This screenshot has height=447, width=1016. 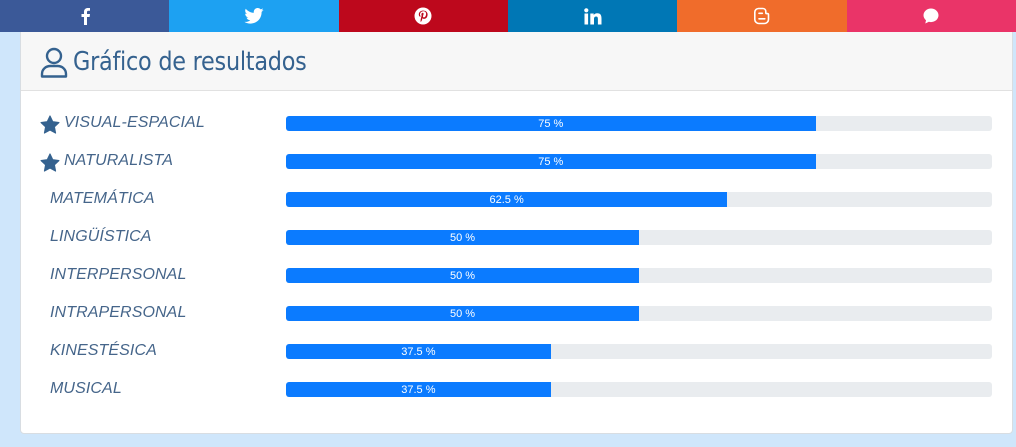 What do you see at coordinates (516, 58) in the screenshot?
I see `card-header: Gráfico de resultados` at bounding box center [516, 58].